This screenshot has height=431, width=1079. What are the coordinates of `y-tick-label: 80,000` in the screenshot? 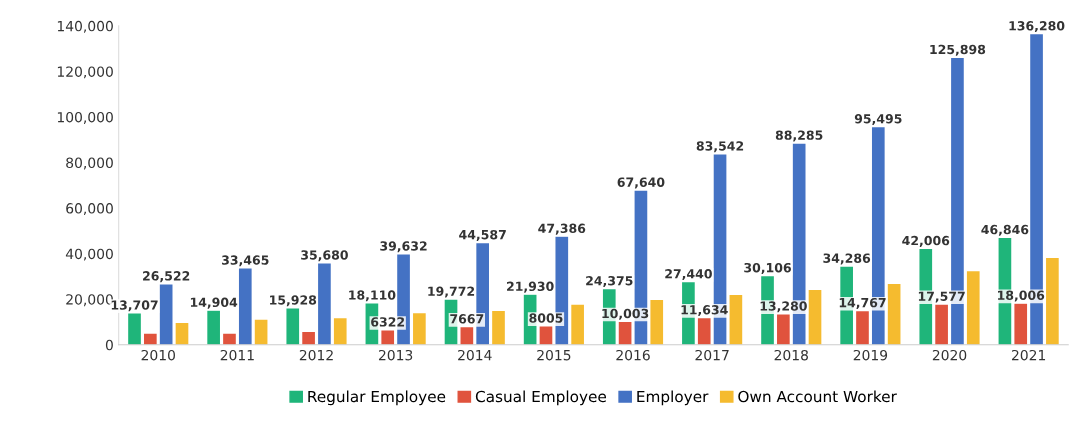 It's located at (89, 163).